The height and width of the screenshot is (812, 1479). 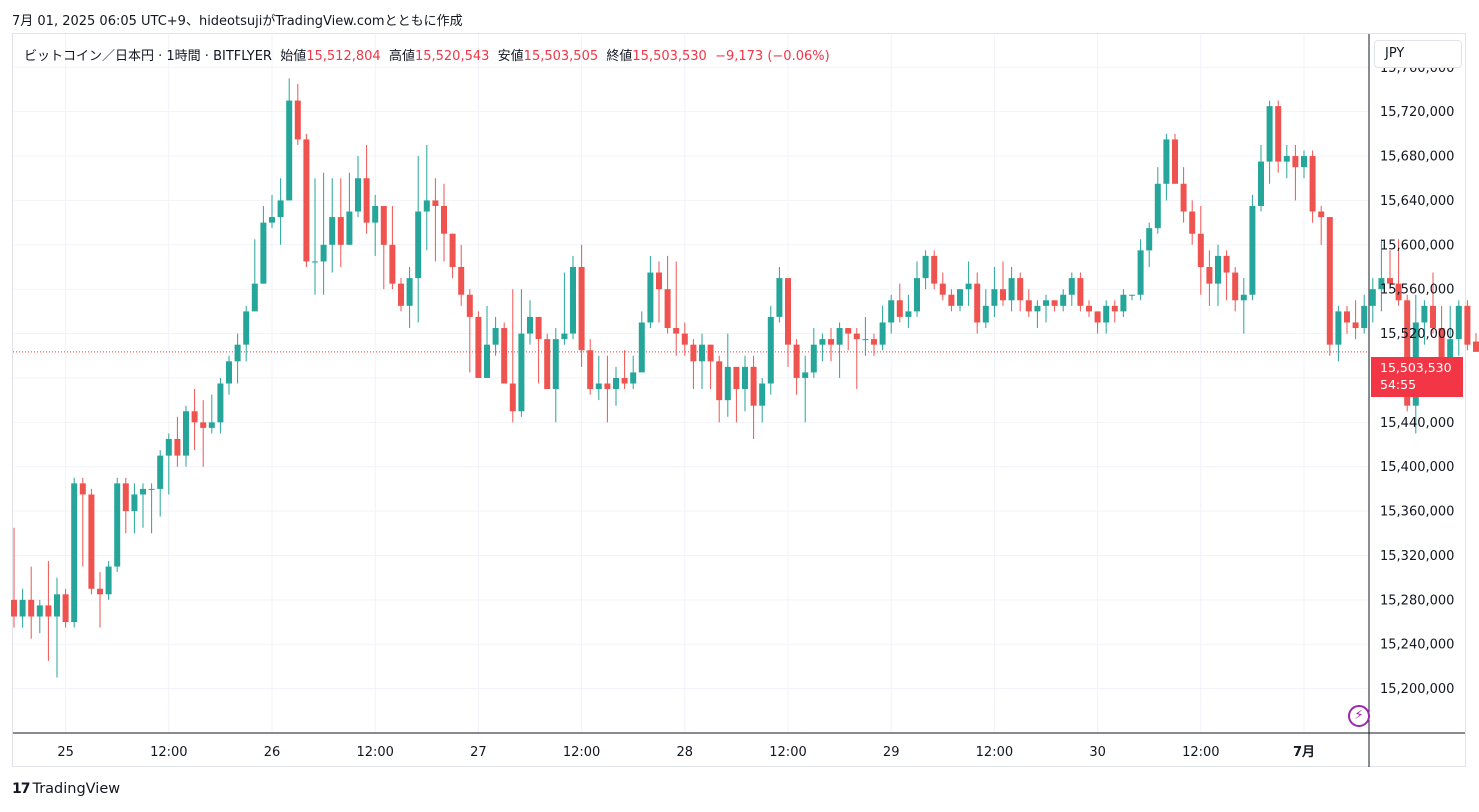 What do you see at coordinates (1416, 367) in the screenshot?
I see `current-price-value: 15,503,530` at bounding box center [1416, 367].